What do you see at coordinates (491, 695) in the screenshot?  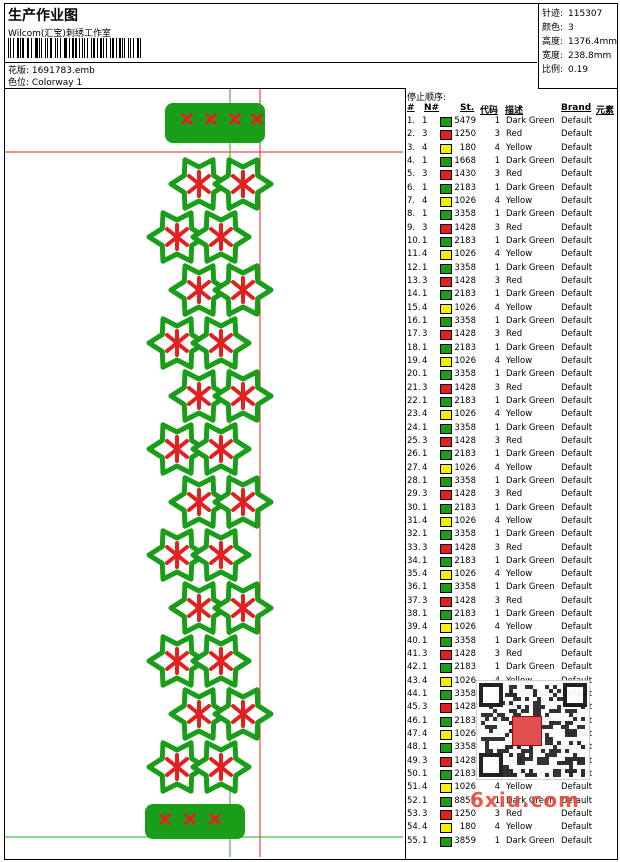 I see `qr-finder` at bounding box center [491, 695].